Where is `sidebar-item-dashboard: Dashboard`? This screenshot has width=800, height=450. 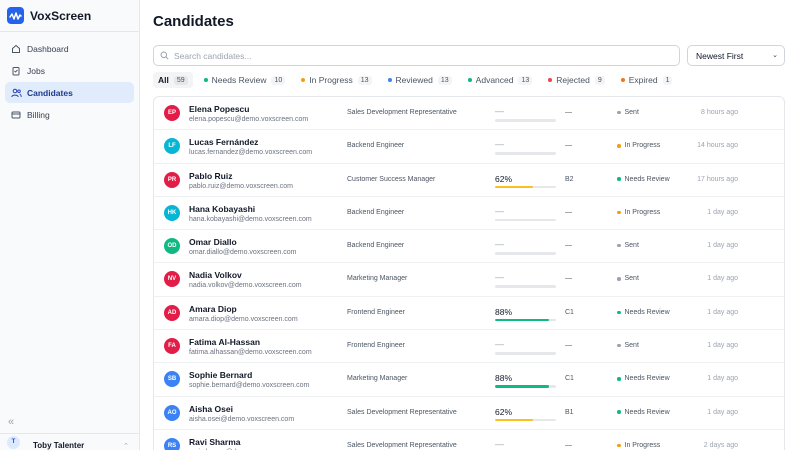 sidebar-item-dashboard: Dashboard is located at coordinates (69, 48).